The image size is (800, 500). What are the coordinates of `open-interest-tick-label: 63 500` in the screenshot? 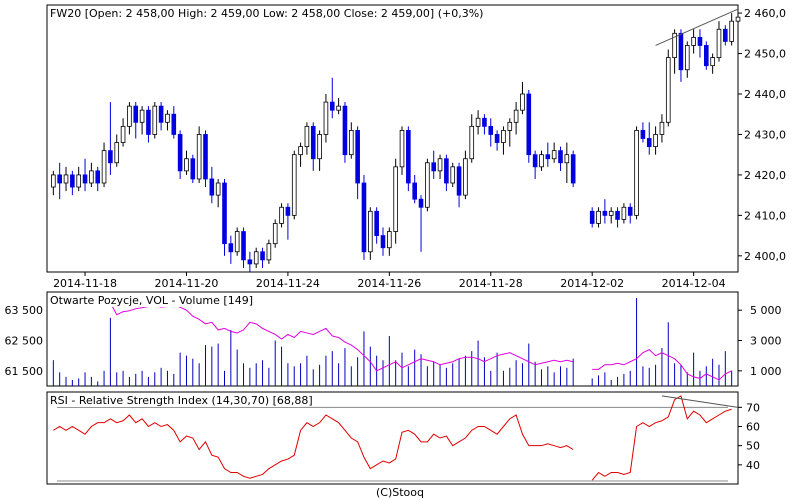 It's located at (24, 310).